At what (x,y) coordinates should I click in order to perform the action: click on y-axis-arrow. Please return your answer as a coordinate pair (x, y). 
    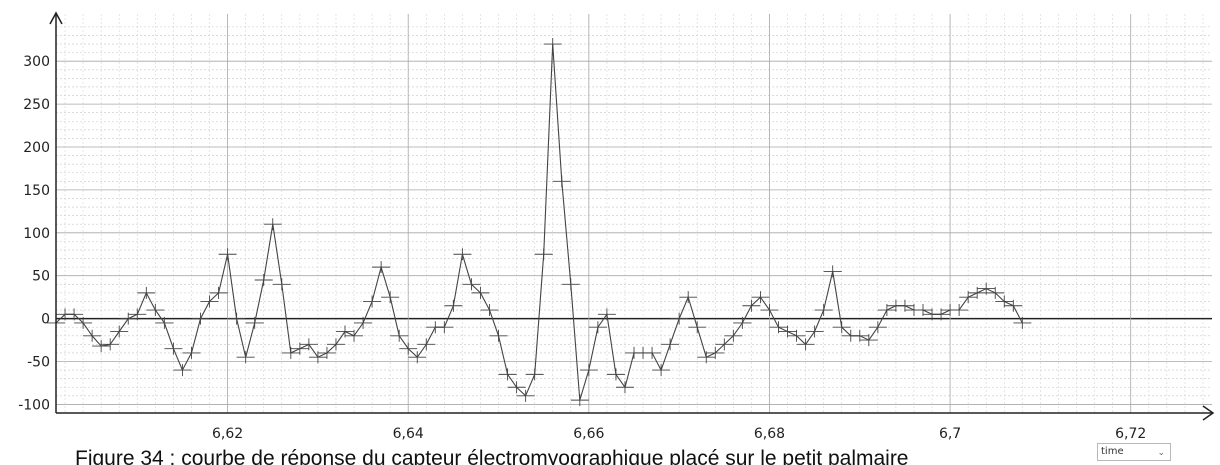
    Looking at the image, I should click on (56, 18).